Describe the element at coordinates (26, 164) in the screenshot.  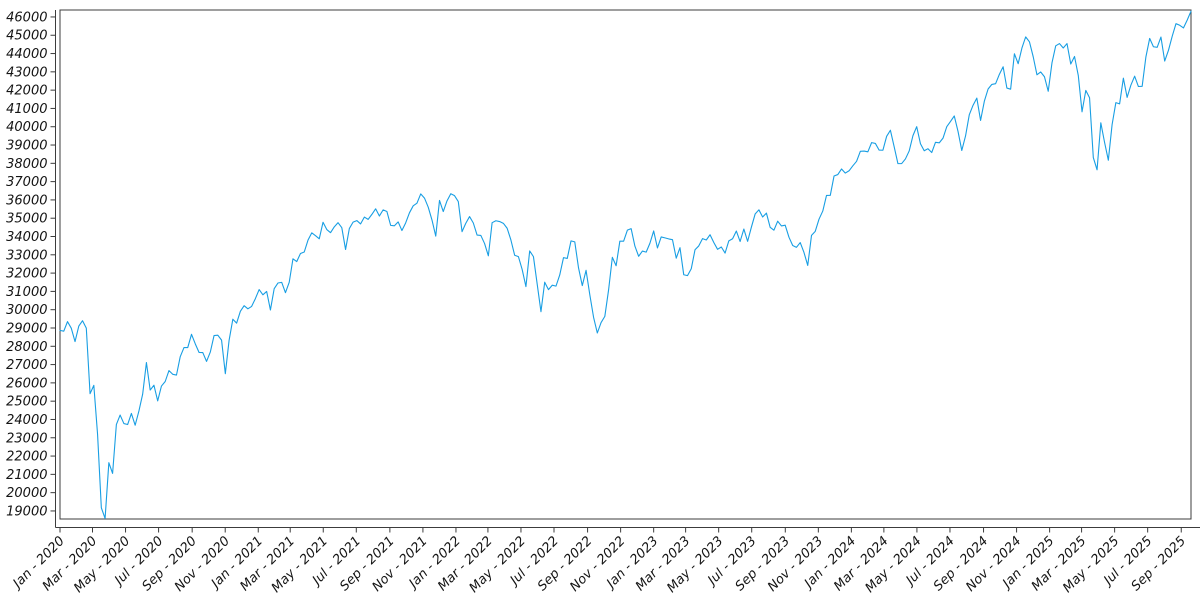
I see `y-tick-label: 38000` at that location.